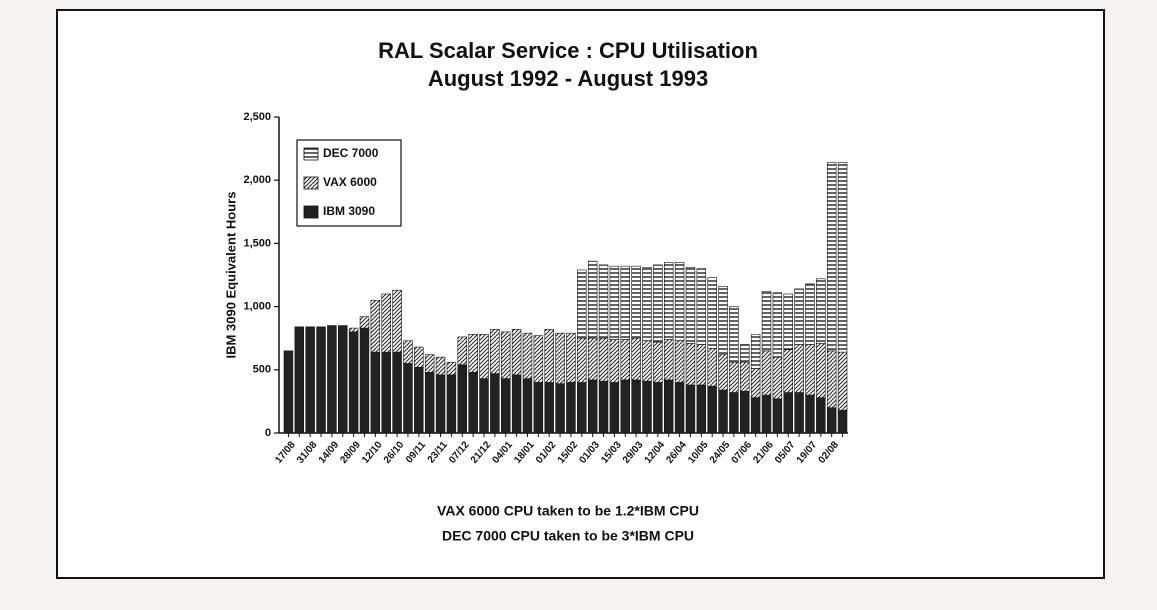  I want to click on legend-label: VAX 6000, so click(350, 182).